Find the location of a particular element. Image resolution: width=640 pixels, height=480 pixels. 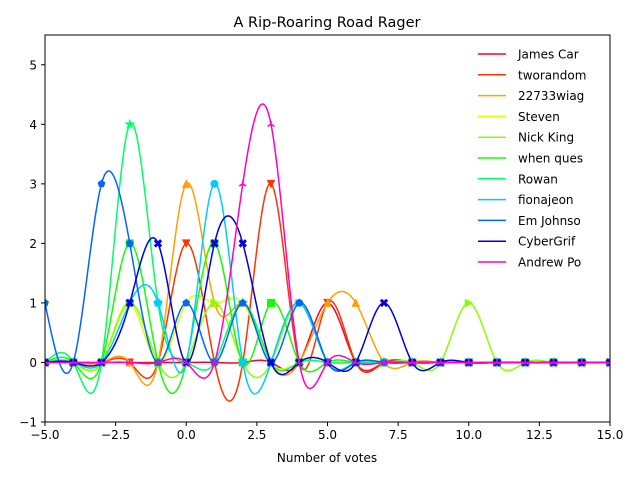

legend-label: Steven is located at coordinates (539, 117).